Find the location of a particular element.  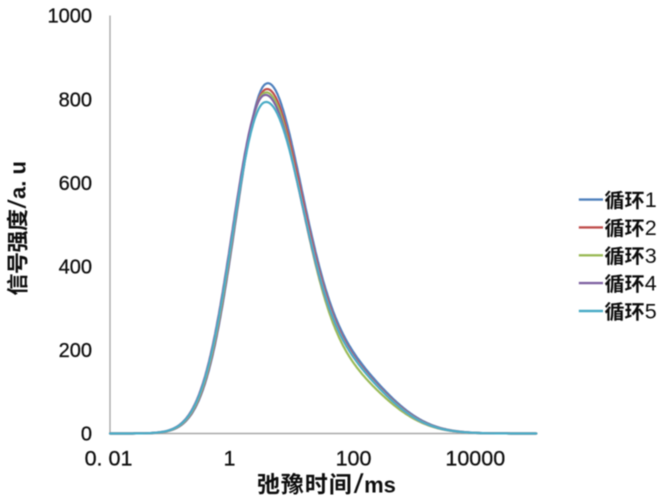

svg-text: 100 is located at coordinates (354, 459).